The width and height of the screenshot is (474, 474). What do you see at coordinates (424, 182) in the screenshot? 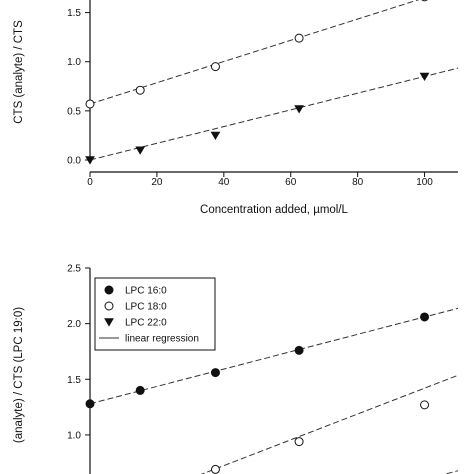
I see `chart1-x-tick-label: 100` at bounding box center [424, 182].